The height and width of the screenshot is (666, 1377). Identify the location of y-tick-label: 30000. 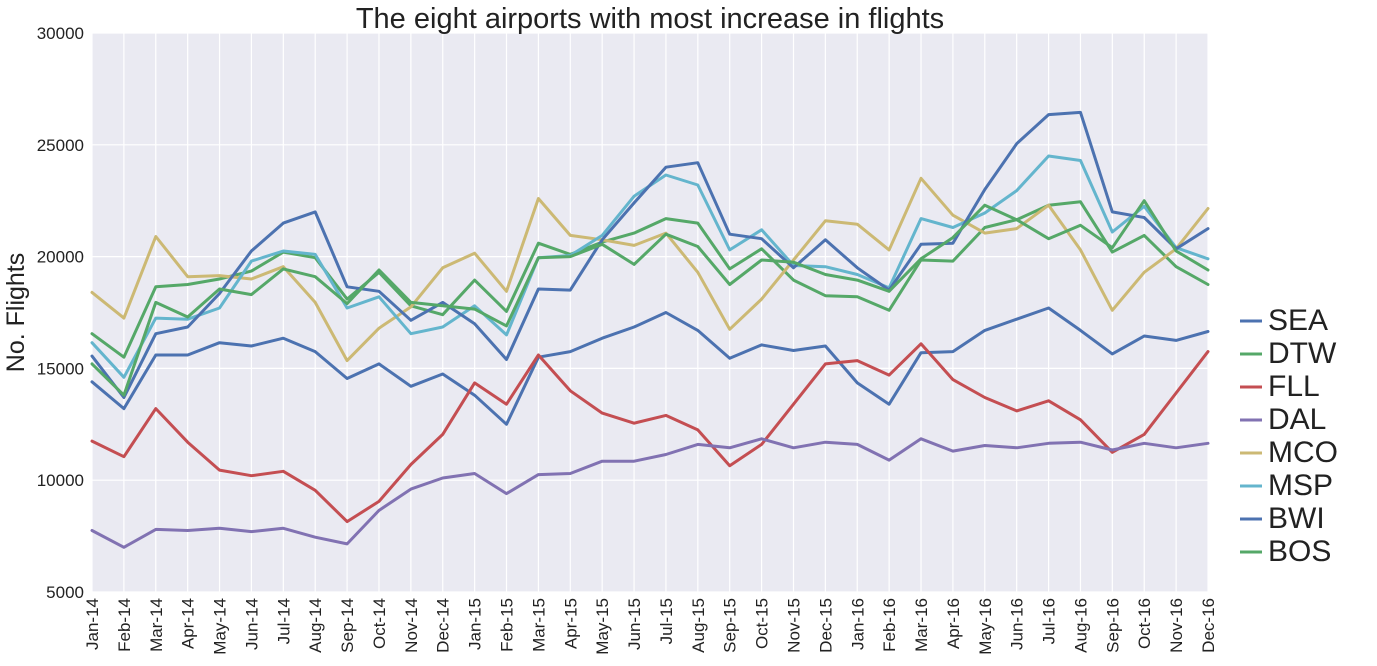
(60, 33).